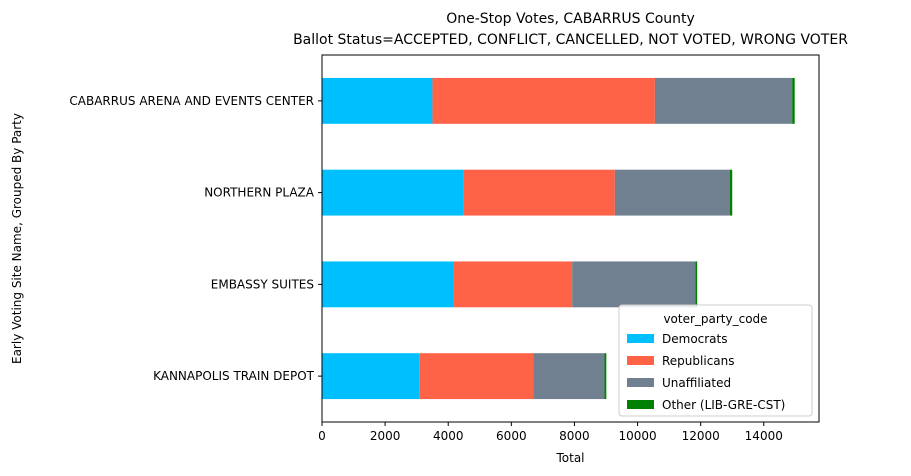 Image resolution: width=911 pixels, height=476 pixels. Describe the element at coordinates (17, 238) in the screenshot. I see `y-axis-label: Early Voting Site Name, Grouped By Party` at that location.